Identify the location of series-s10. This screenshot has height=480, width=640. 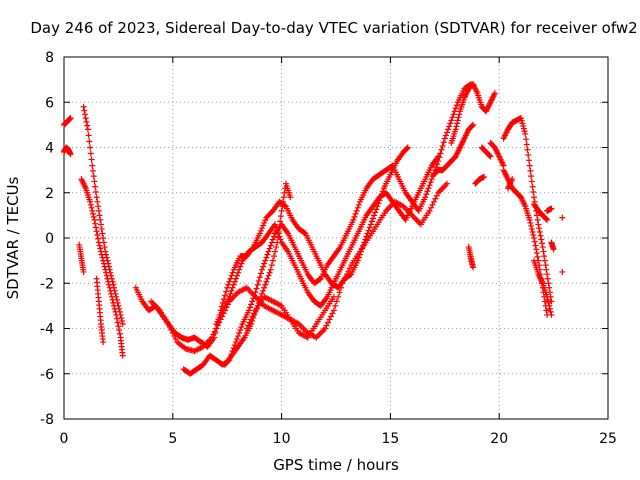
(327, 240).